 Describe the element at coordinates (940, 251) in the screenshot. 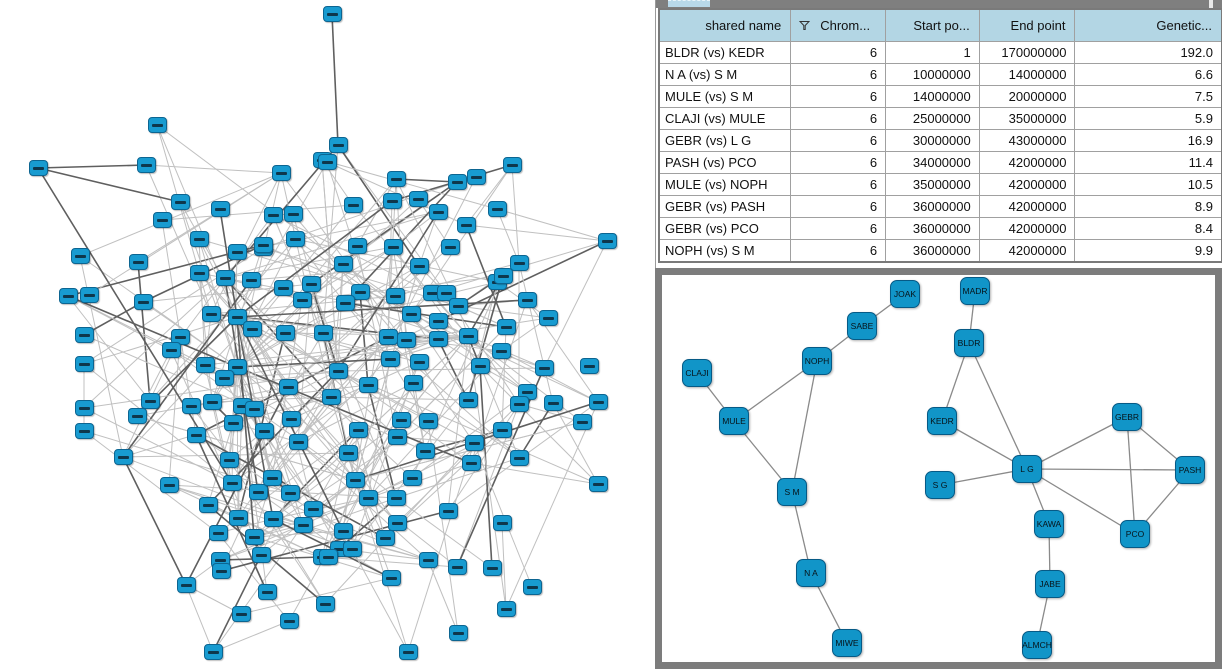

I see `table-row: NOPH (vs) S M 6 36000000 42000000 9.9` at that location.